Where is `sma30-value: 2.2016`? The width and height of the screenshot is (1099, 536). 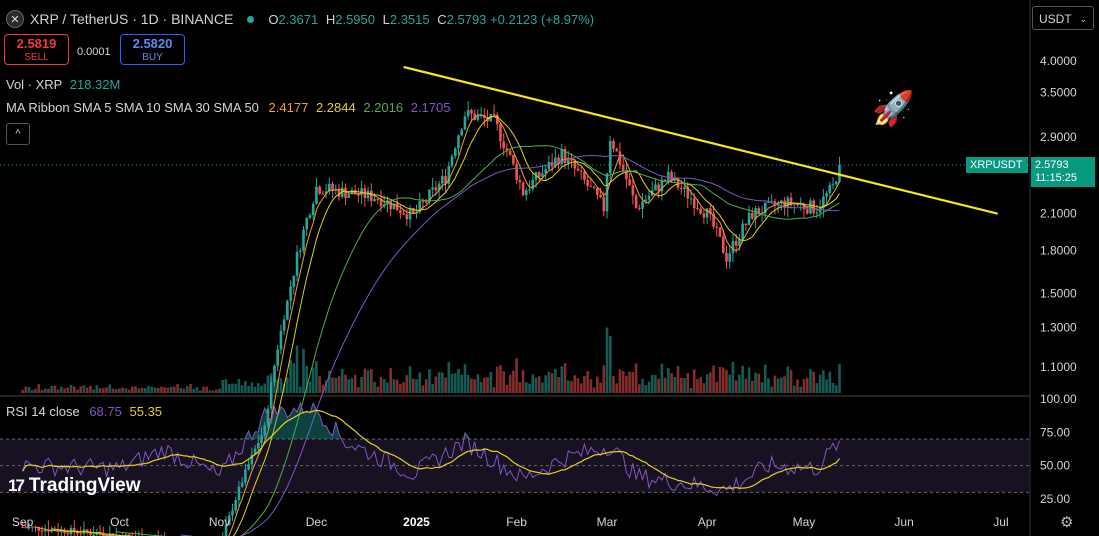 sma30-value: 2.2016 is located at coordinates (383, 107).